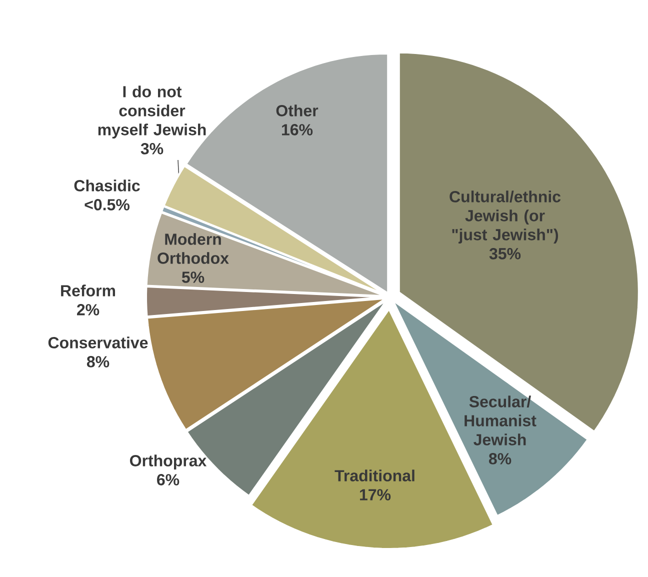 The image size is (648, 577). I want to click on slice-label: Modern Orthodox, so click(193, 248).